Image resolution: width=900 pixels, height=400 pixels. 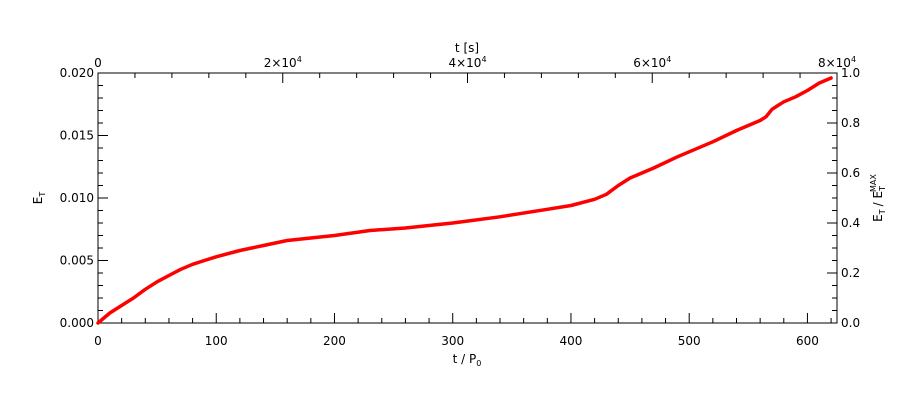 What do you see at coordinates (283, 62) in the screenshot?
I see `top-x-tick-label: 2×104` at bounding box center [283, 62].